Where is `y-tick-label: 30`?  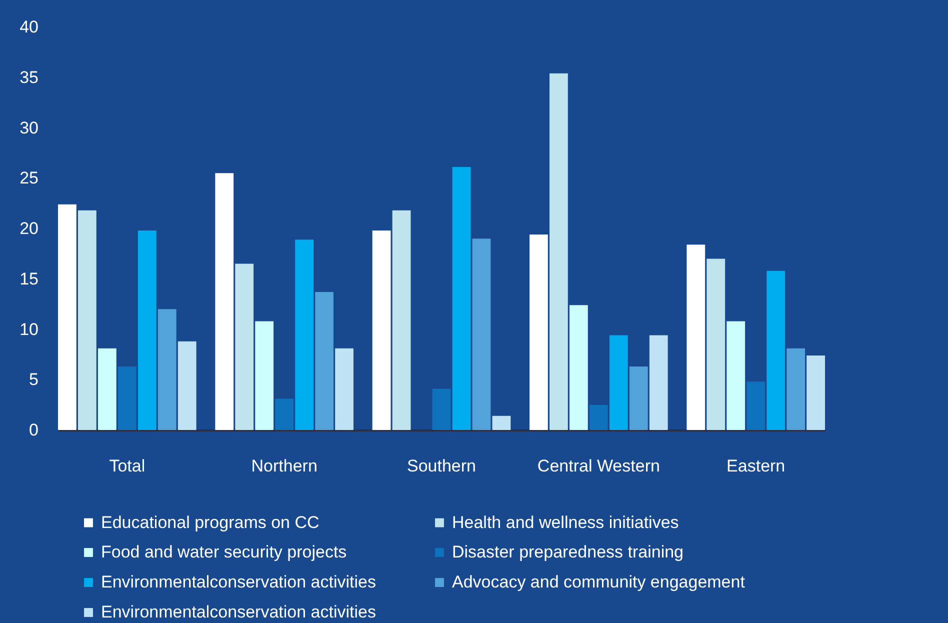
y-tick-label: 30 is located at coordinates (29, 128).